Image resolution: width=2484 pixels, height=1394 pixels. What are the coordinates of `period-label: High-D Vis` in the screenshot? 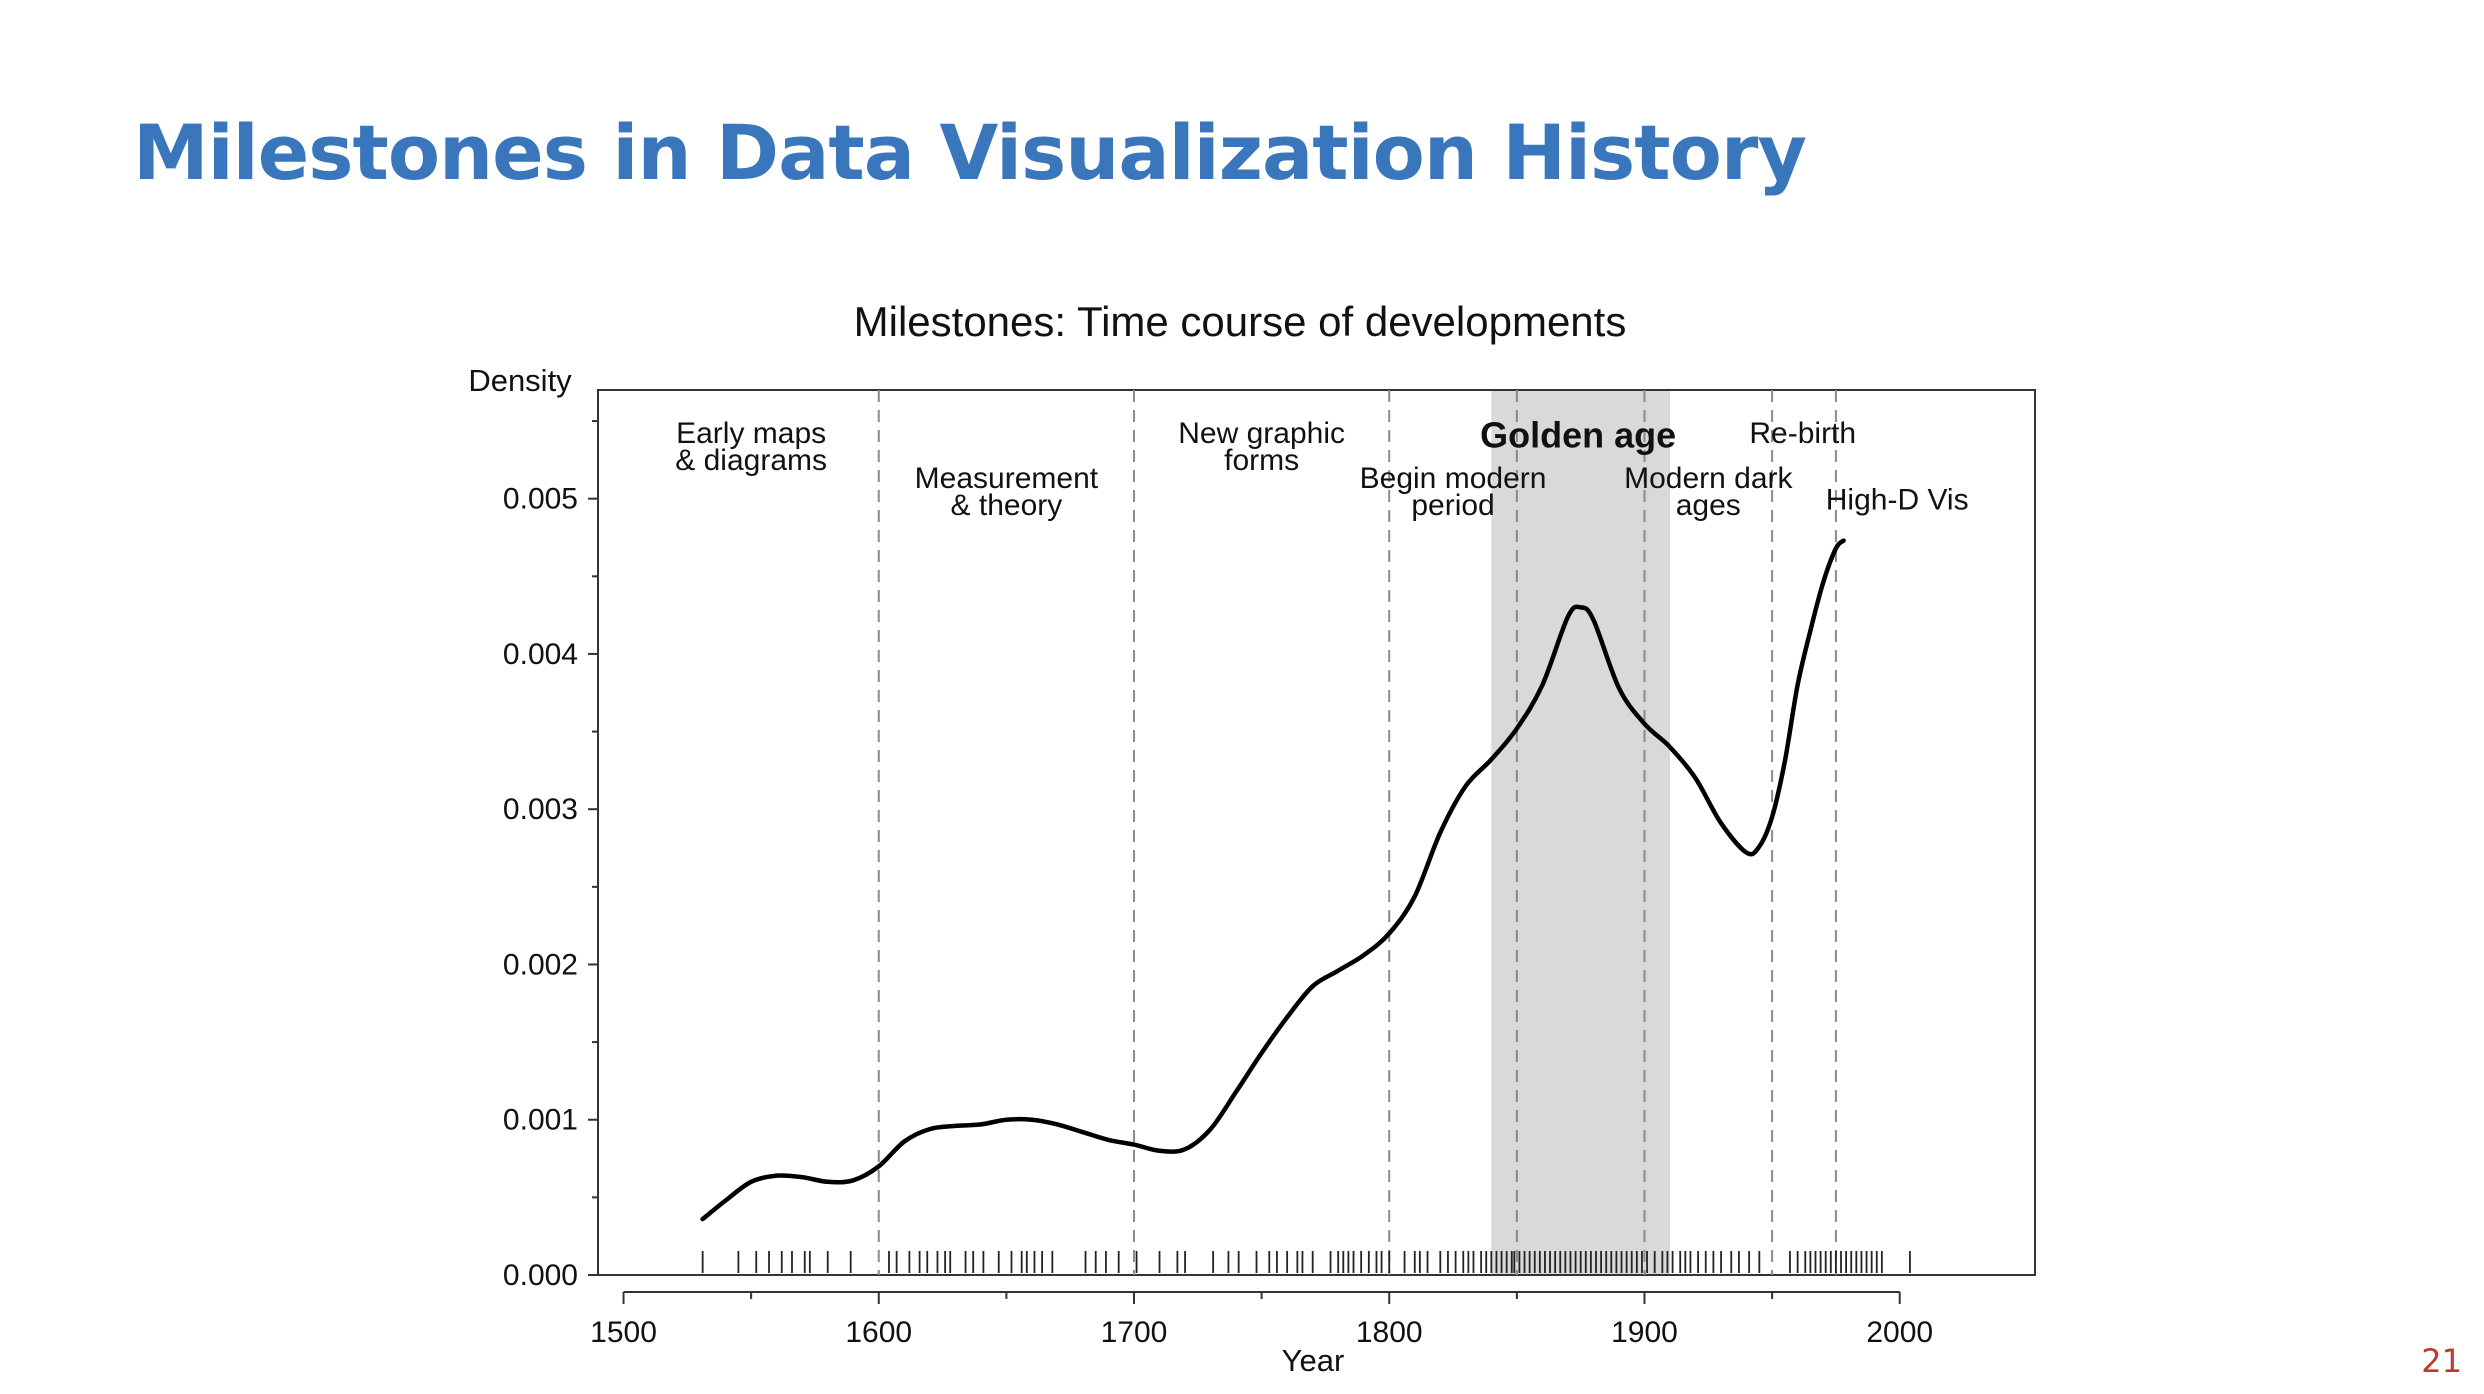 It's located at (1897, 500).